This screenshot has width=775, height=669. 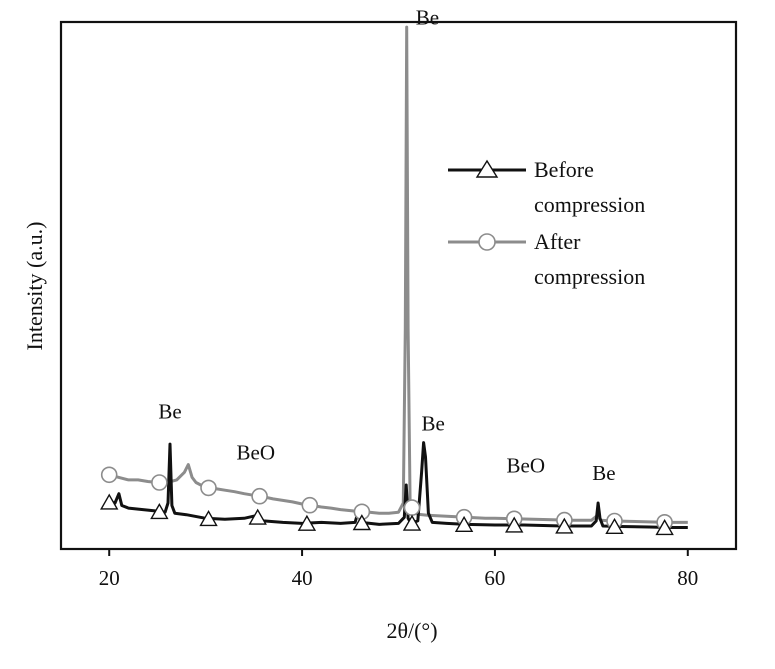 I want to click on legend-label-0-0: Before, so click(x=564, y=169).